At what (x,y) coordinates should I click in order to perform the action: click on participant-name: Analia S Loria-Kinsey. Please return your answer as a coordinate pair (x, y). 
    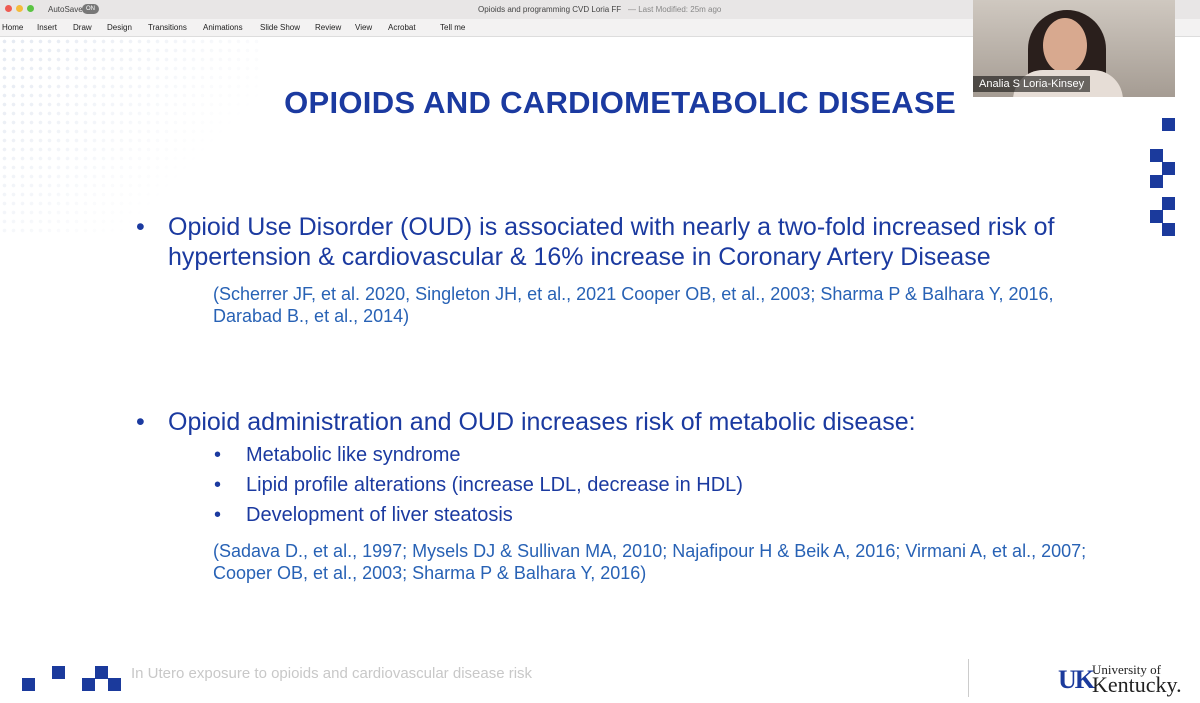
    Looking at the image, I should click on (1032, 84).